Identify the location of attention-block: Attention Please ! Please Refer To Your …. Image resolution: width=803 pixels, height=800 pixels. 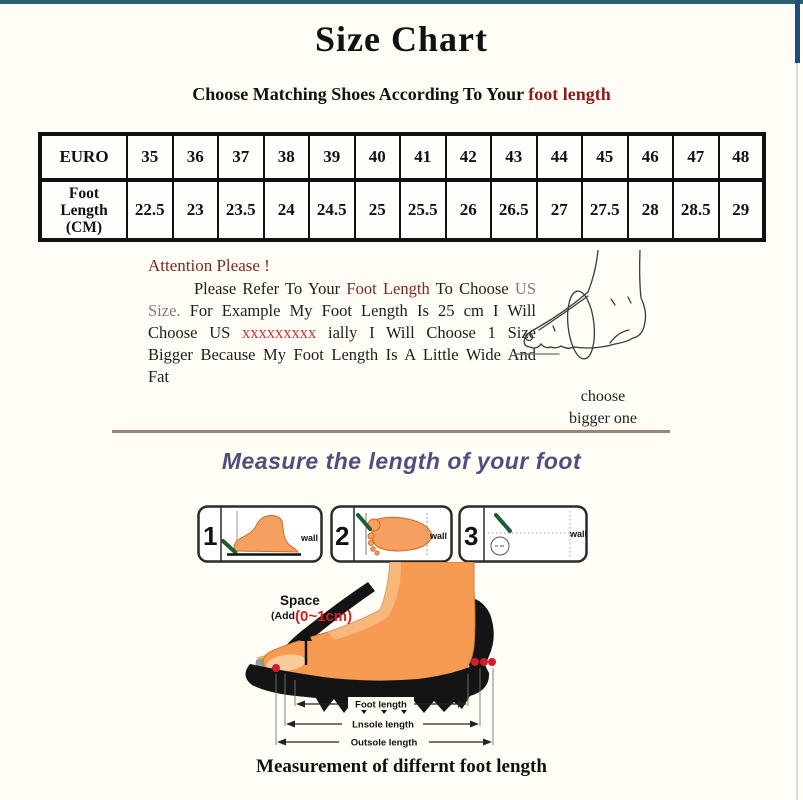
(342, 322).